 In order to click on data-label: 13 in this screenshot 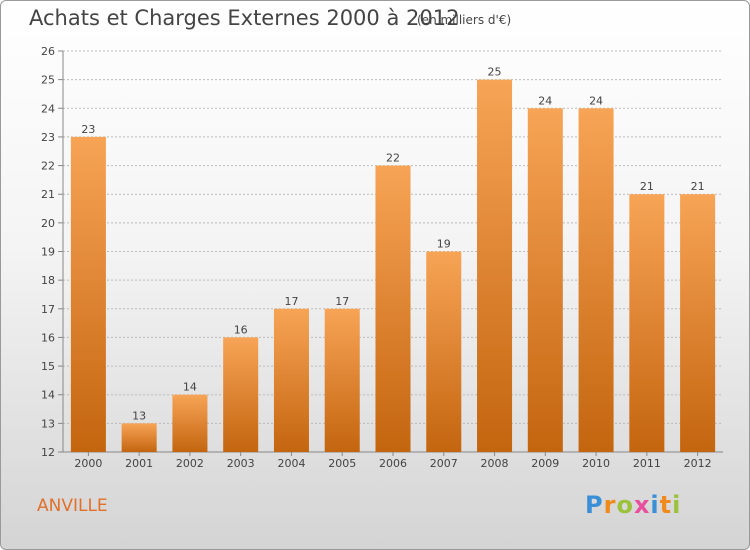, I will do `click(139, 415)`.